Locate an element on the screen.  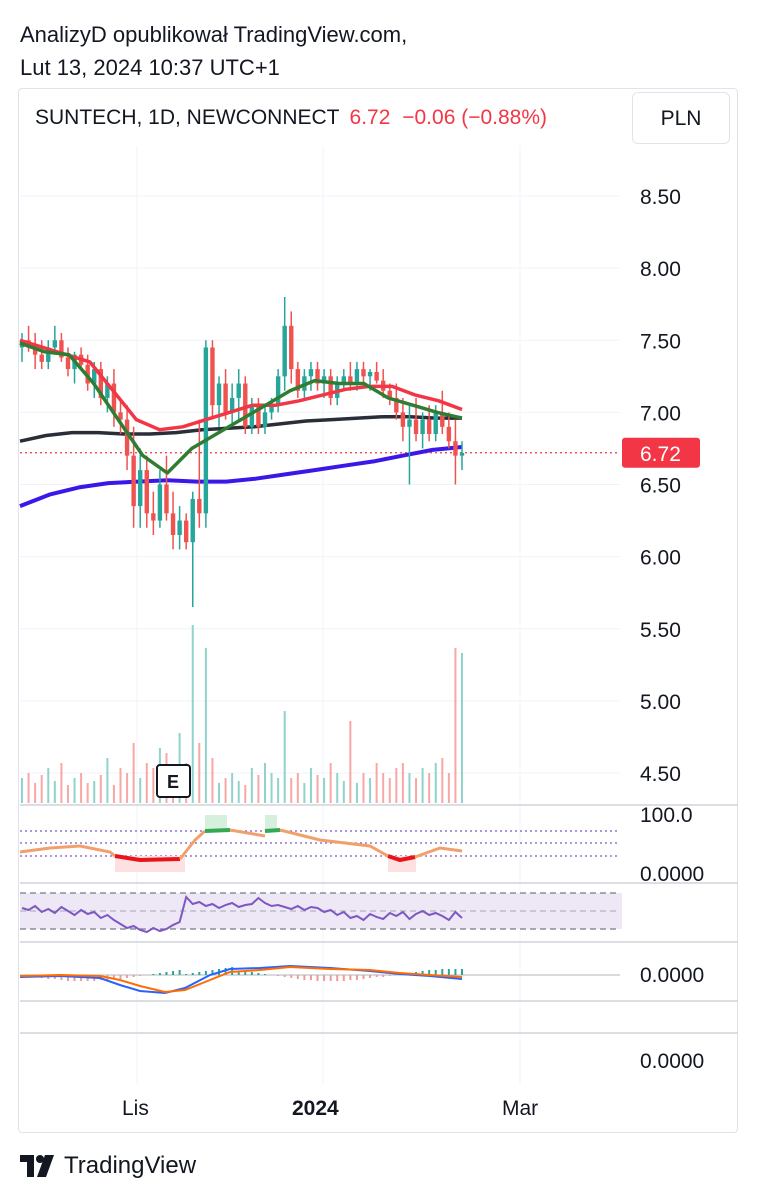
last-price-badge is located at coordinates (661, 452).